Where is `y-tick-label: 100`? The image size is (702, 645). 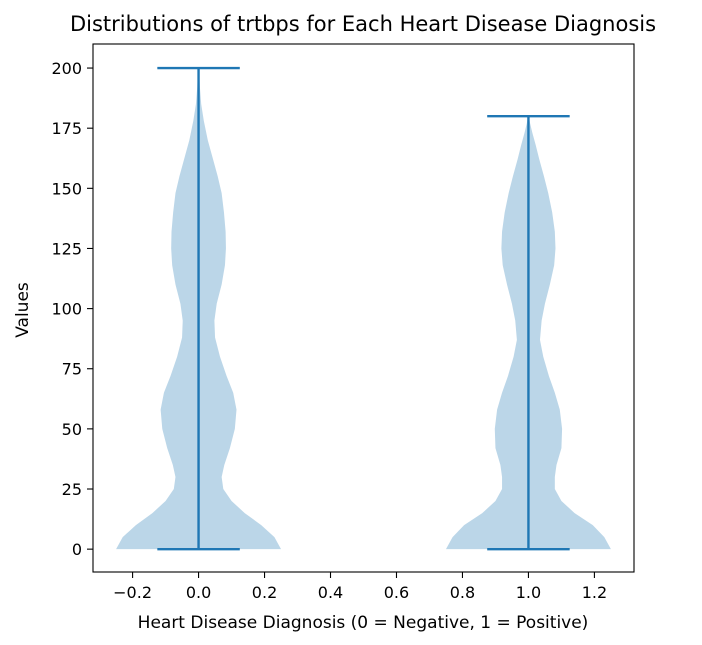
y-tick-label: 100 is located at coordinates (66, 309).